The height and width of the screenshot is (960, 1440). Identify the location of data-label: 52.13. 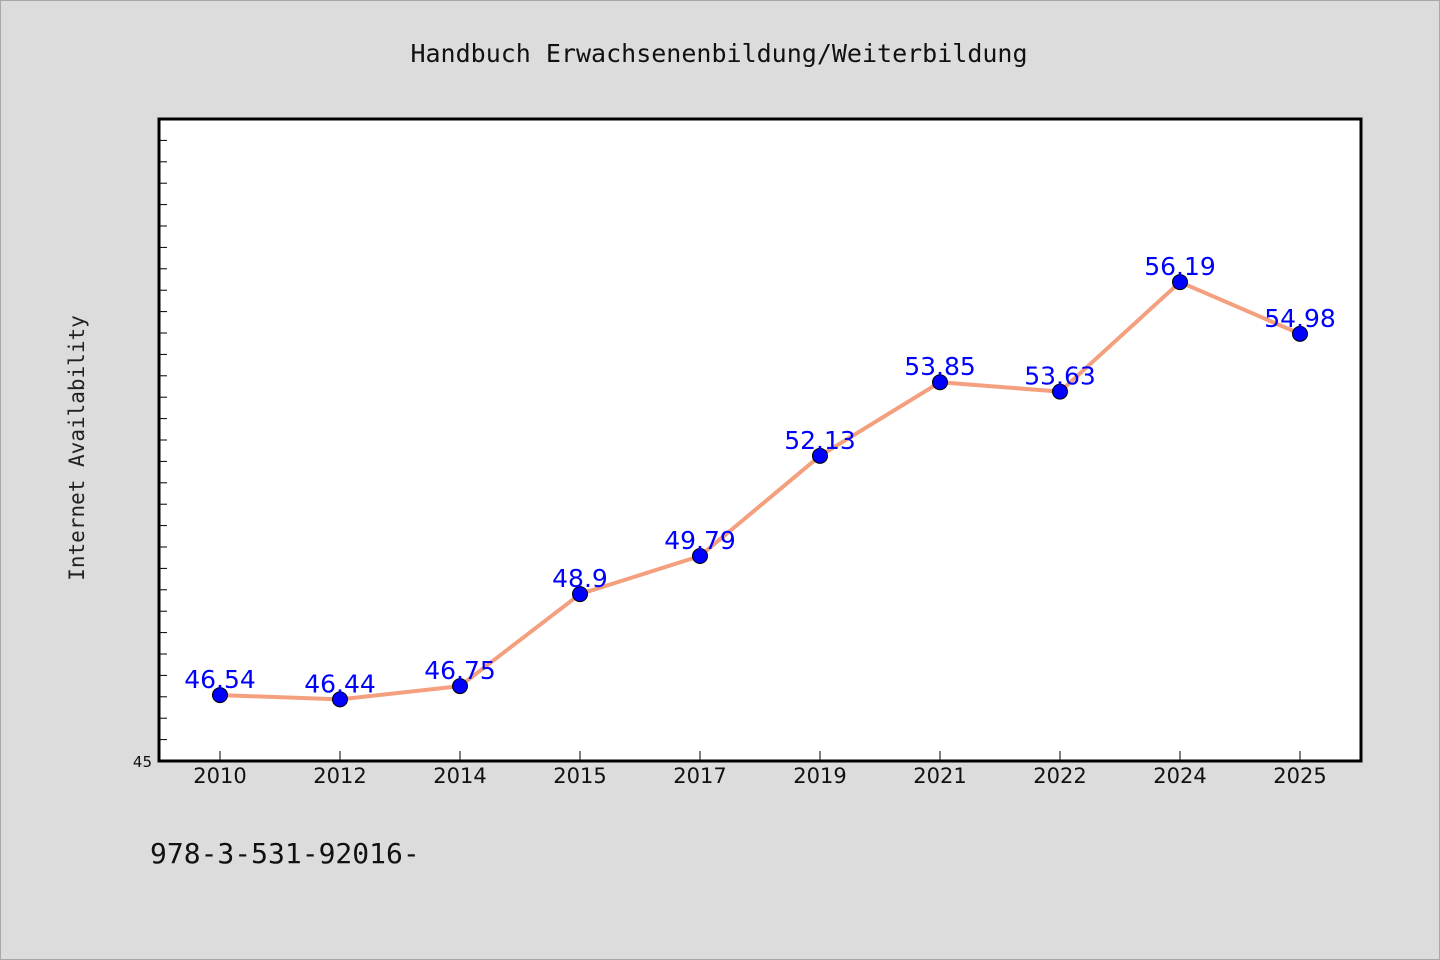
(820, 440).